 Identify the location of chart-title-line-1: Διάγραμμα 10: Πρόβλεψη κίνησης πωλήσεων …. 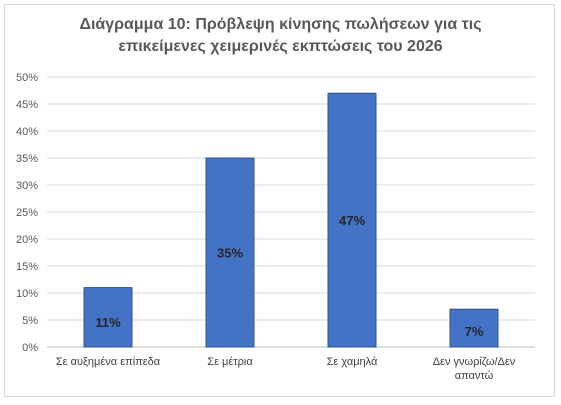
(280, 24).